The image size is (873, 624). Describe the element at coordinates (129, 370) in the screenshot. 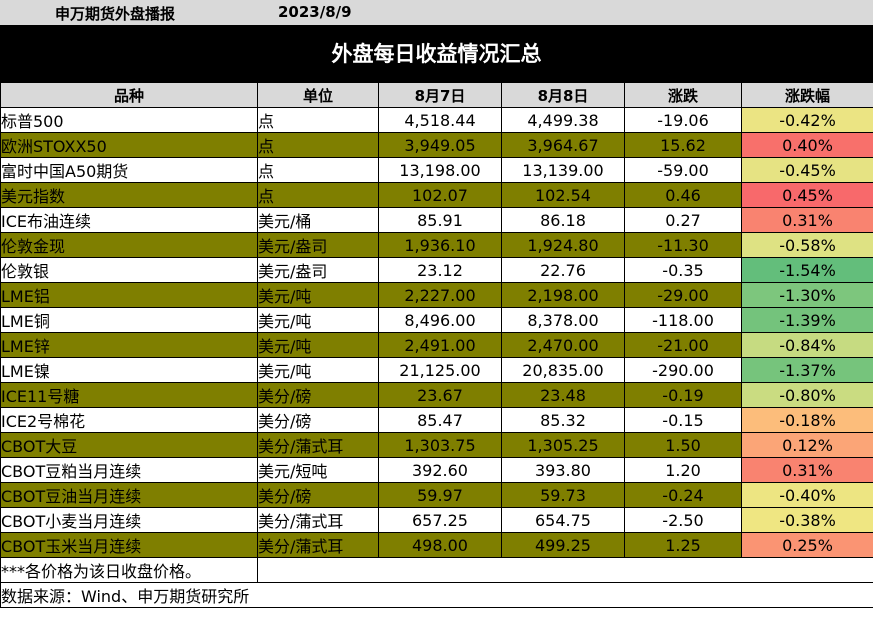

I see `variety-cell: LME镍` at that location.